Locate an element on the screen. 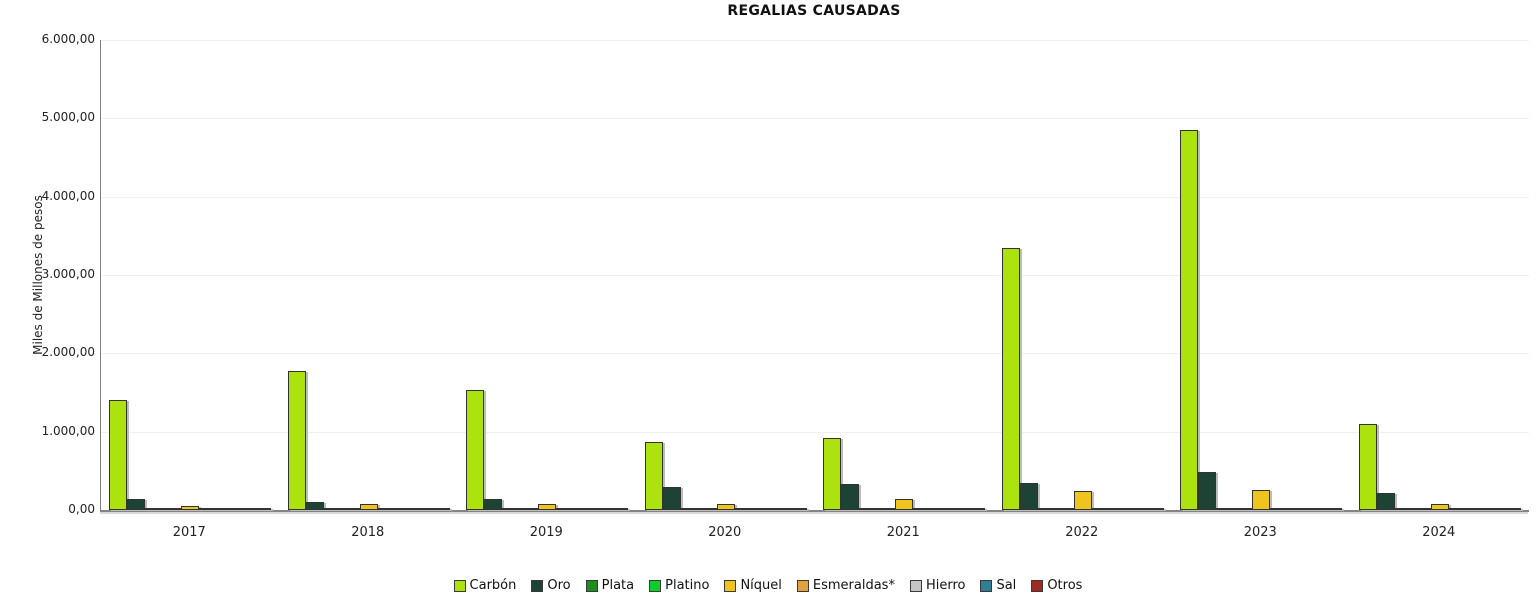  legend-label: Plata is located at coordinates (618, 585).